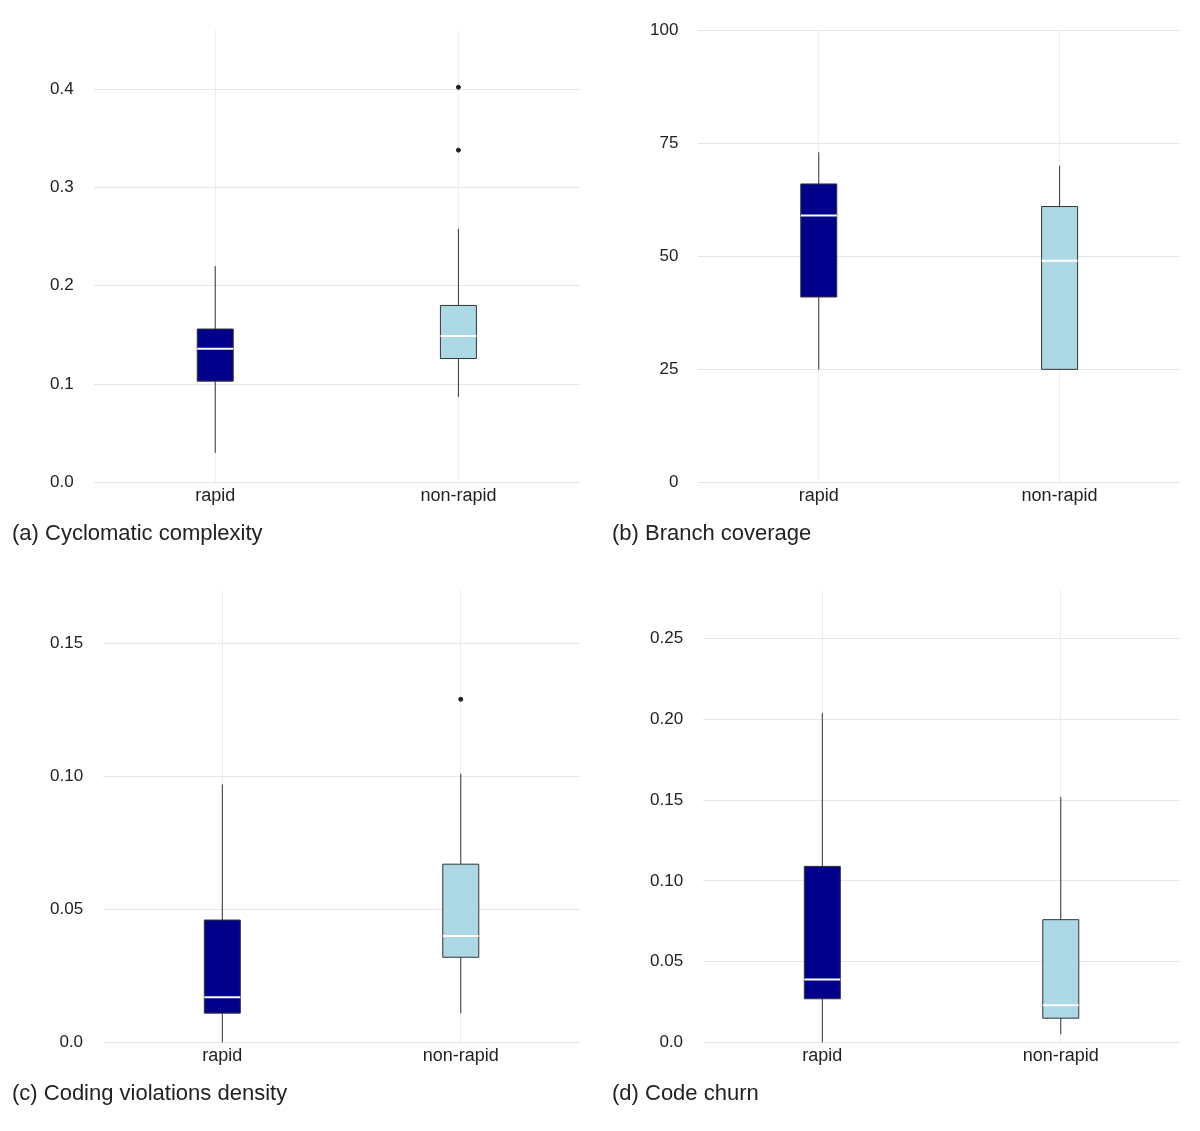 Image resolution: width=1200 pixels, height=1131 pixels. What do you see at coordinates (61, 187) in the screenshot?
I see `y-tick-label: 0.3` at bounding box center [61, 187].